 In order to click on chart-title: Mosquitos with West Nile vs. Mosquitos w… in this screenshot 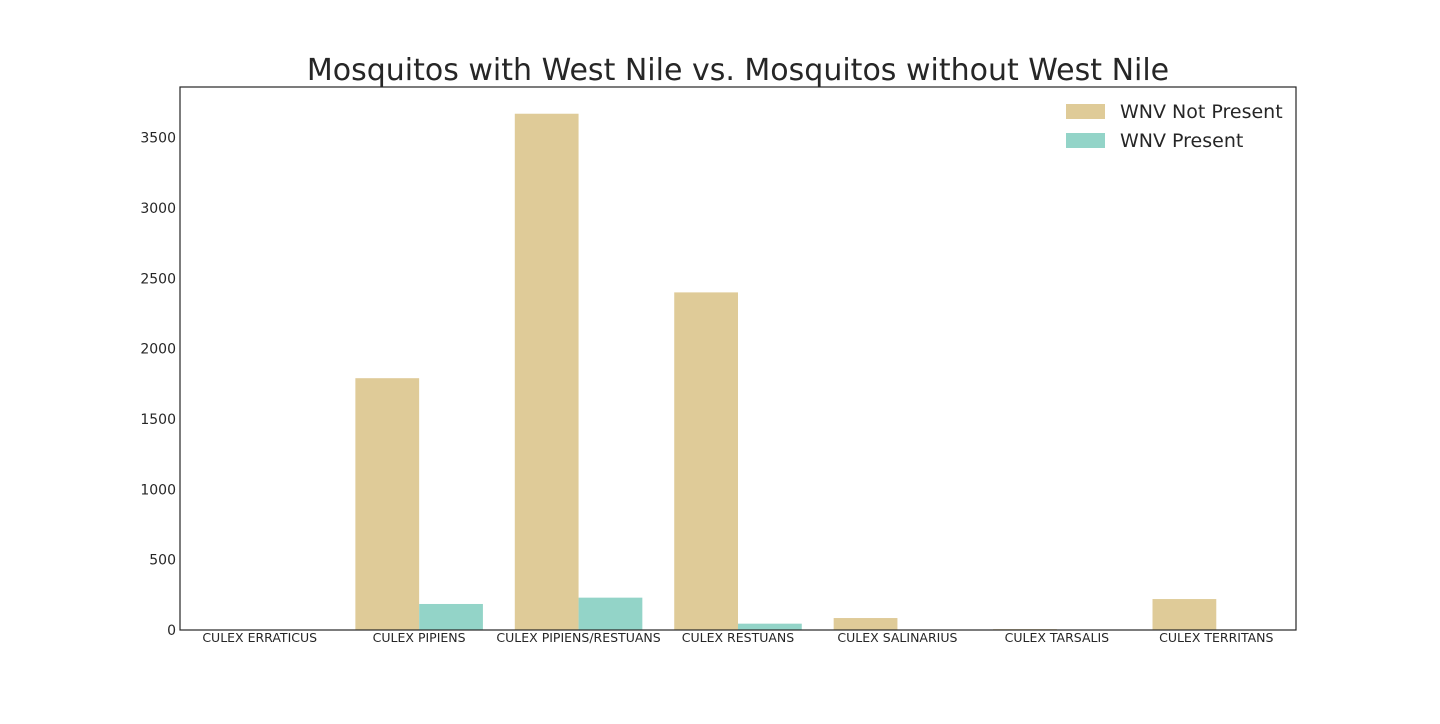, I will do `click(738, 70)`.